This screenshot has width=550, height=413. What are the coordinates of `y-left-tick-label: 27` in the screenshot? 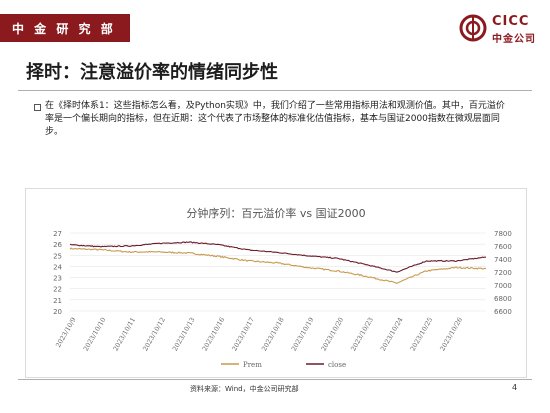 It's located at (57, 234).